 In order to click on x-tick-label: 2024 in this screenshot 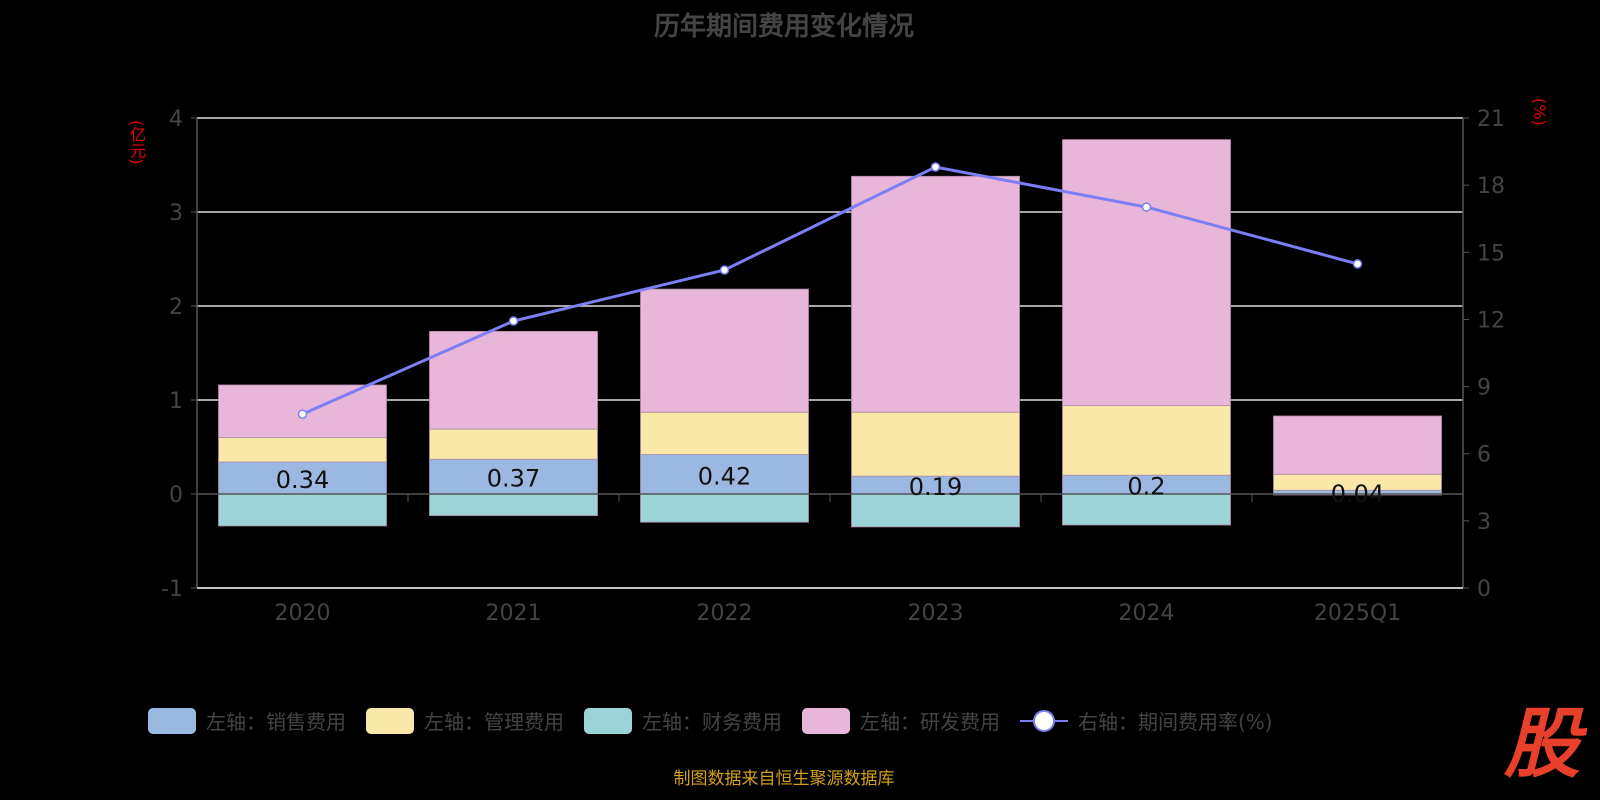, I will do `click(1147, 613)`.